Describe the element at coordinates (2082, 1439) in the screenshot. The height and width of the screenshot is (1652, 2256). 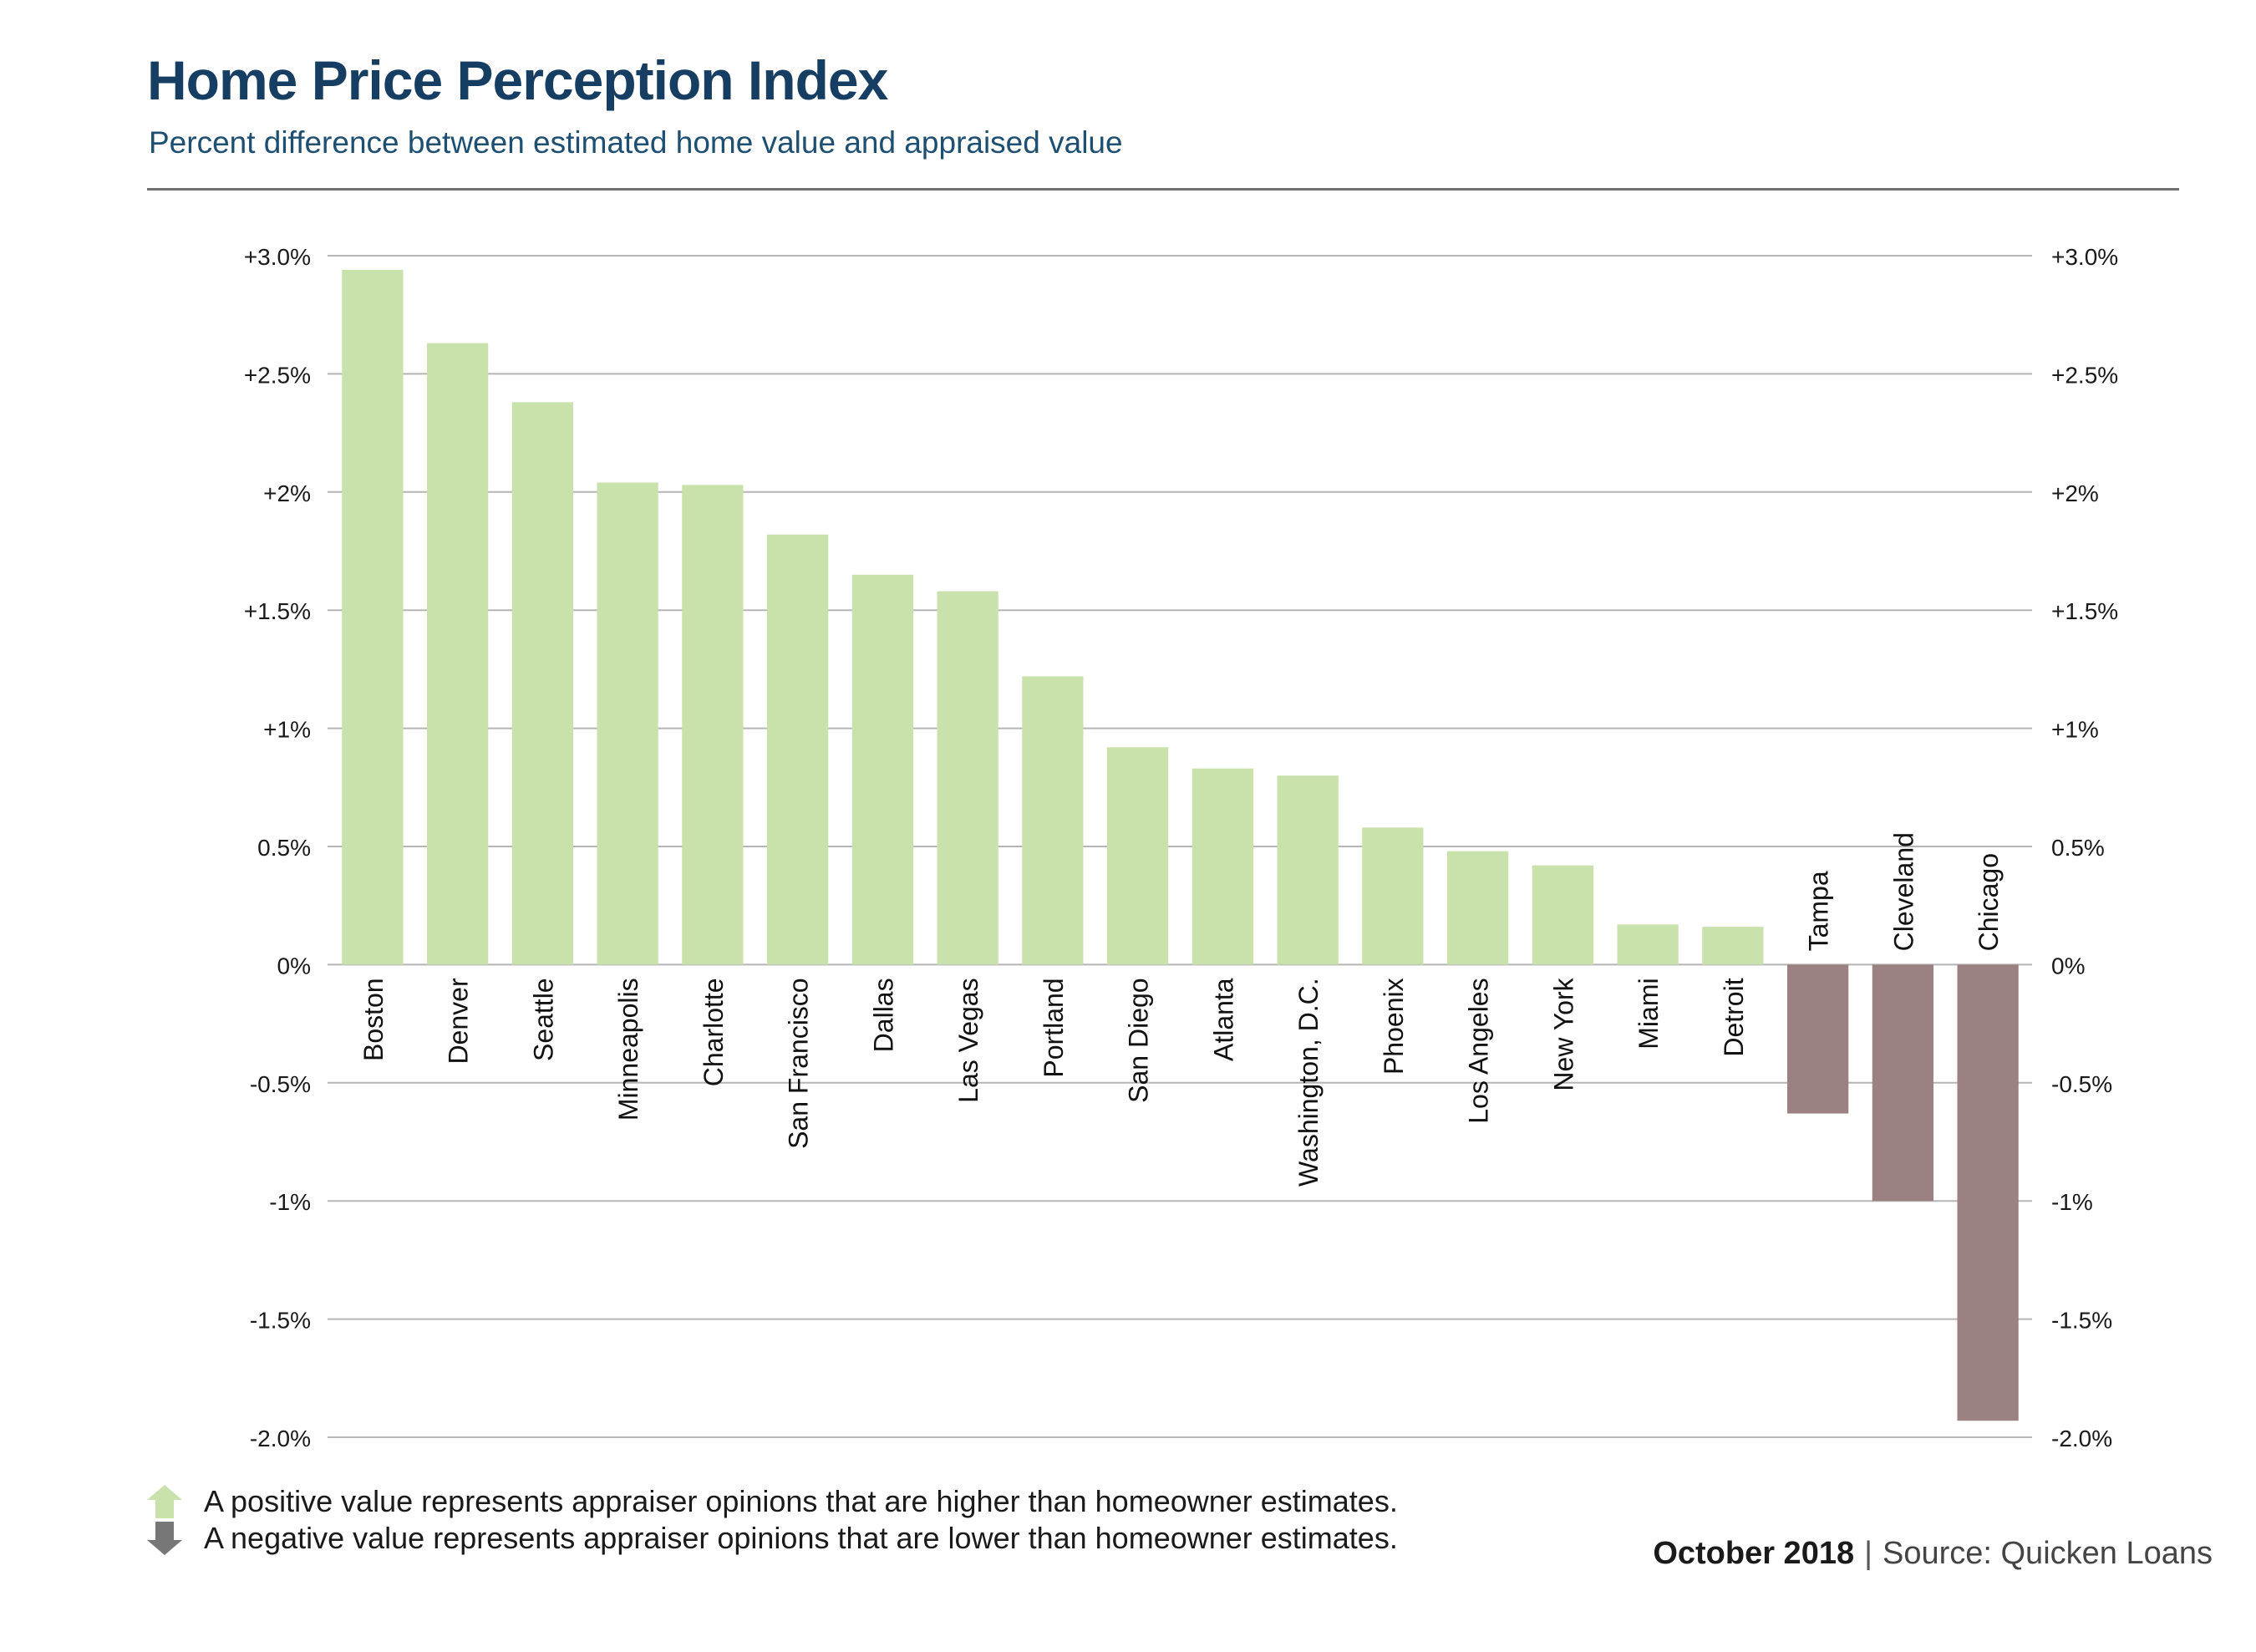
I see `y-tick-label-right: -2.0%` at that location.